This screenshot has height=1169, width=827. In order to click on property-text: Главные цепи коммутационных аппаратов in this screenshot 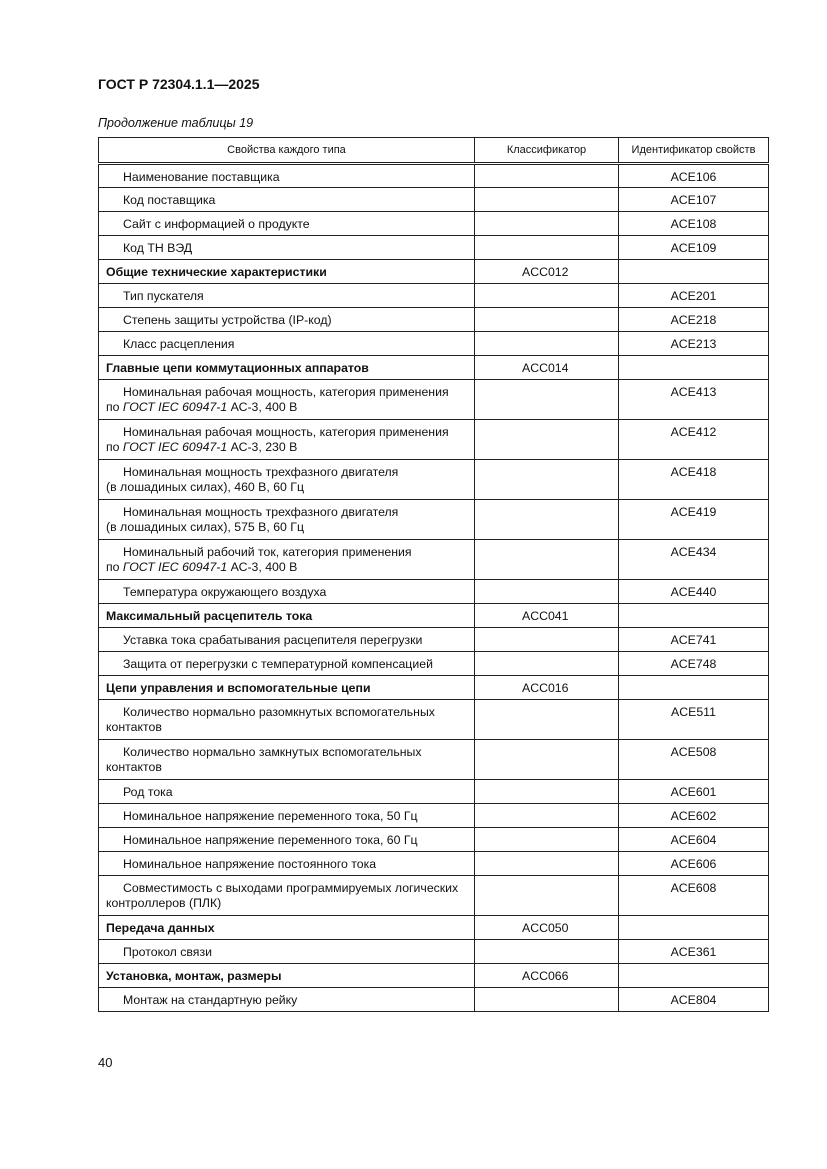, I will do `click(237, 368)`.